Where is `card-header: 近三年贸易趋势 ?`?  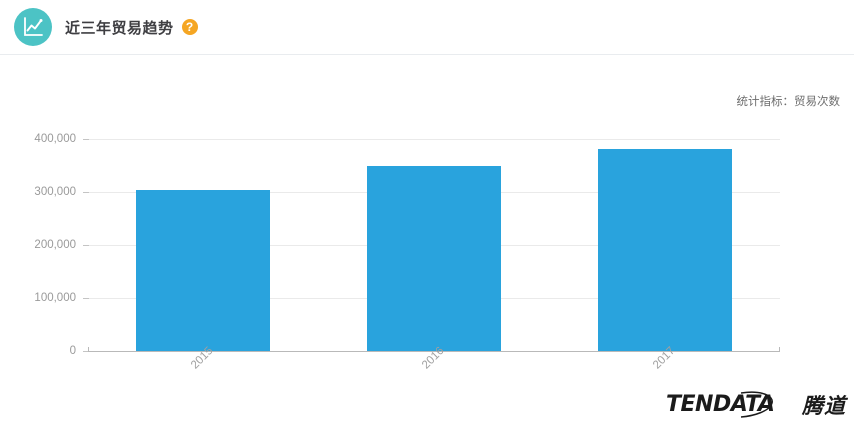
card-header: 近三年贸易趋势 ? is located at coordinates (427, 27).